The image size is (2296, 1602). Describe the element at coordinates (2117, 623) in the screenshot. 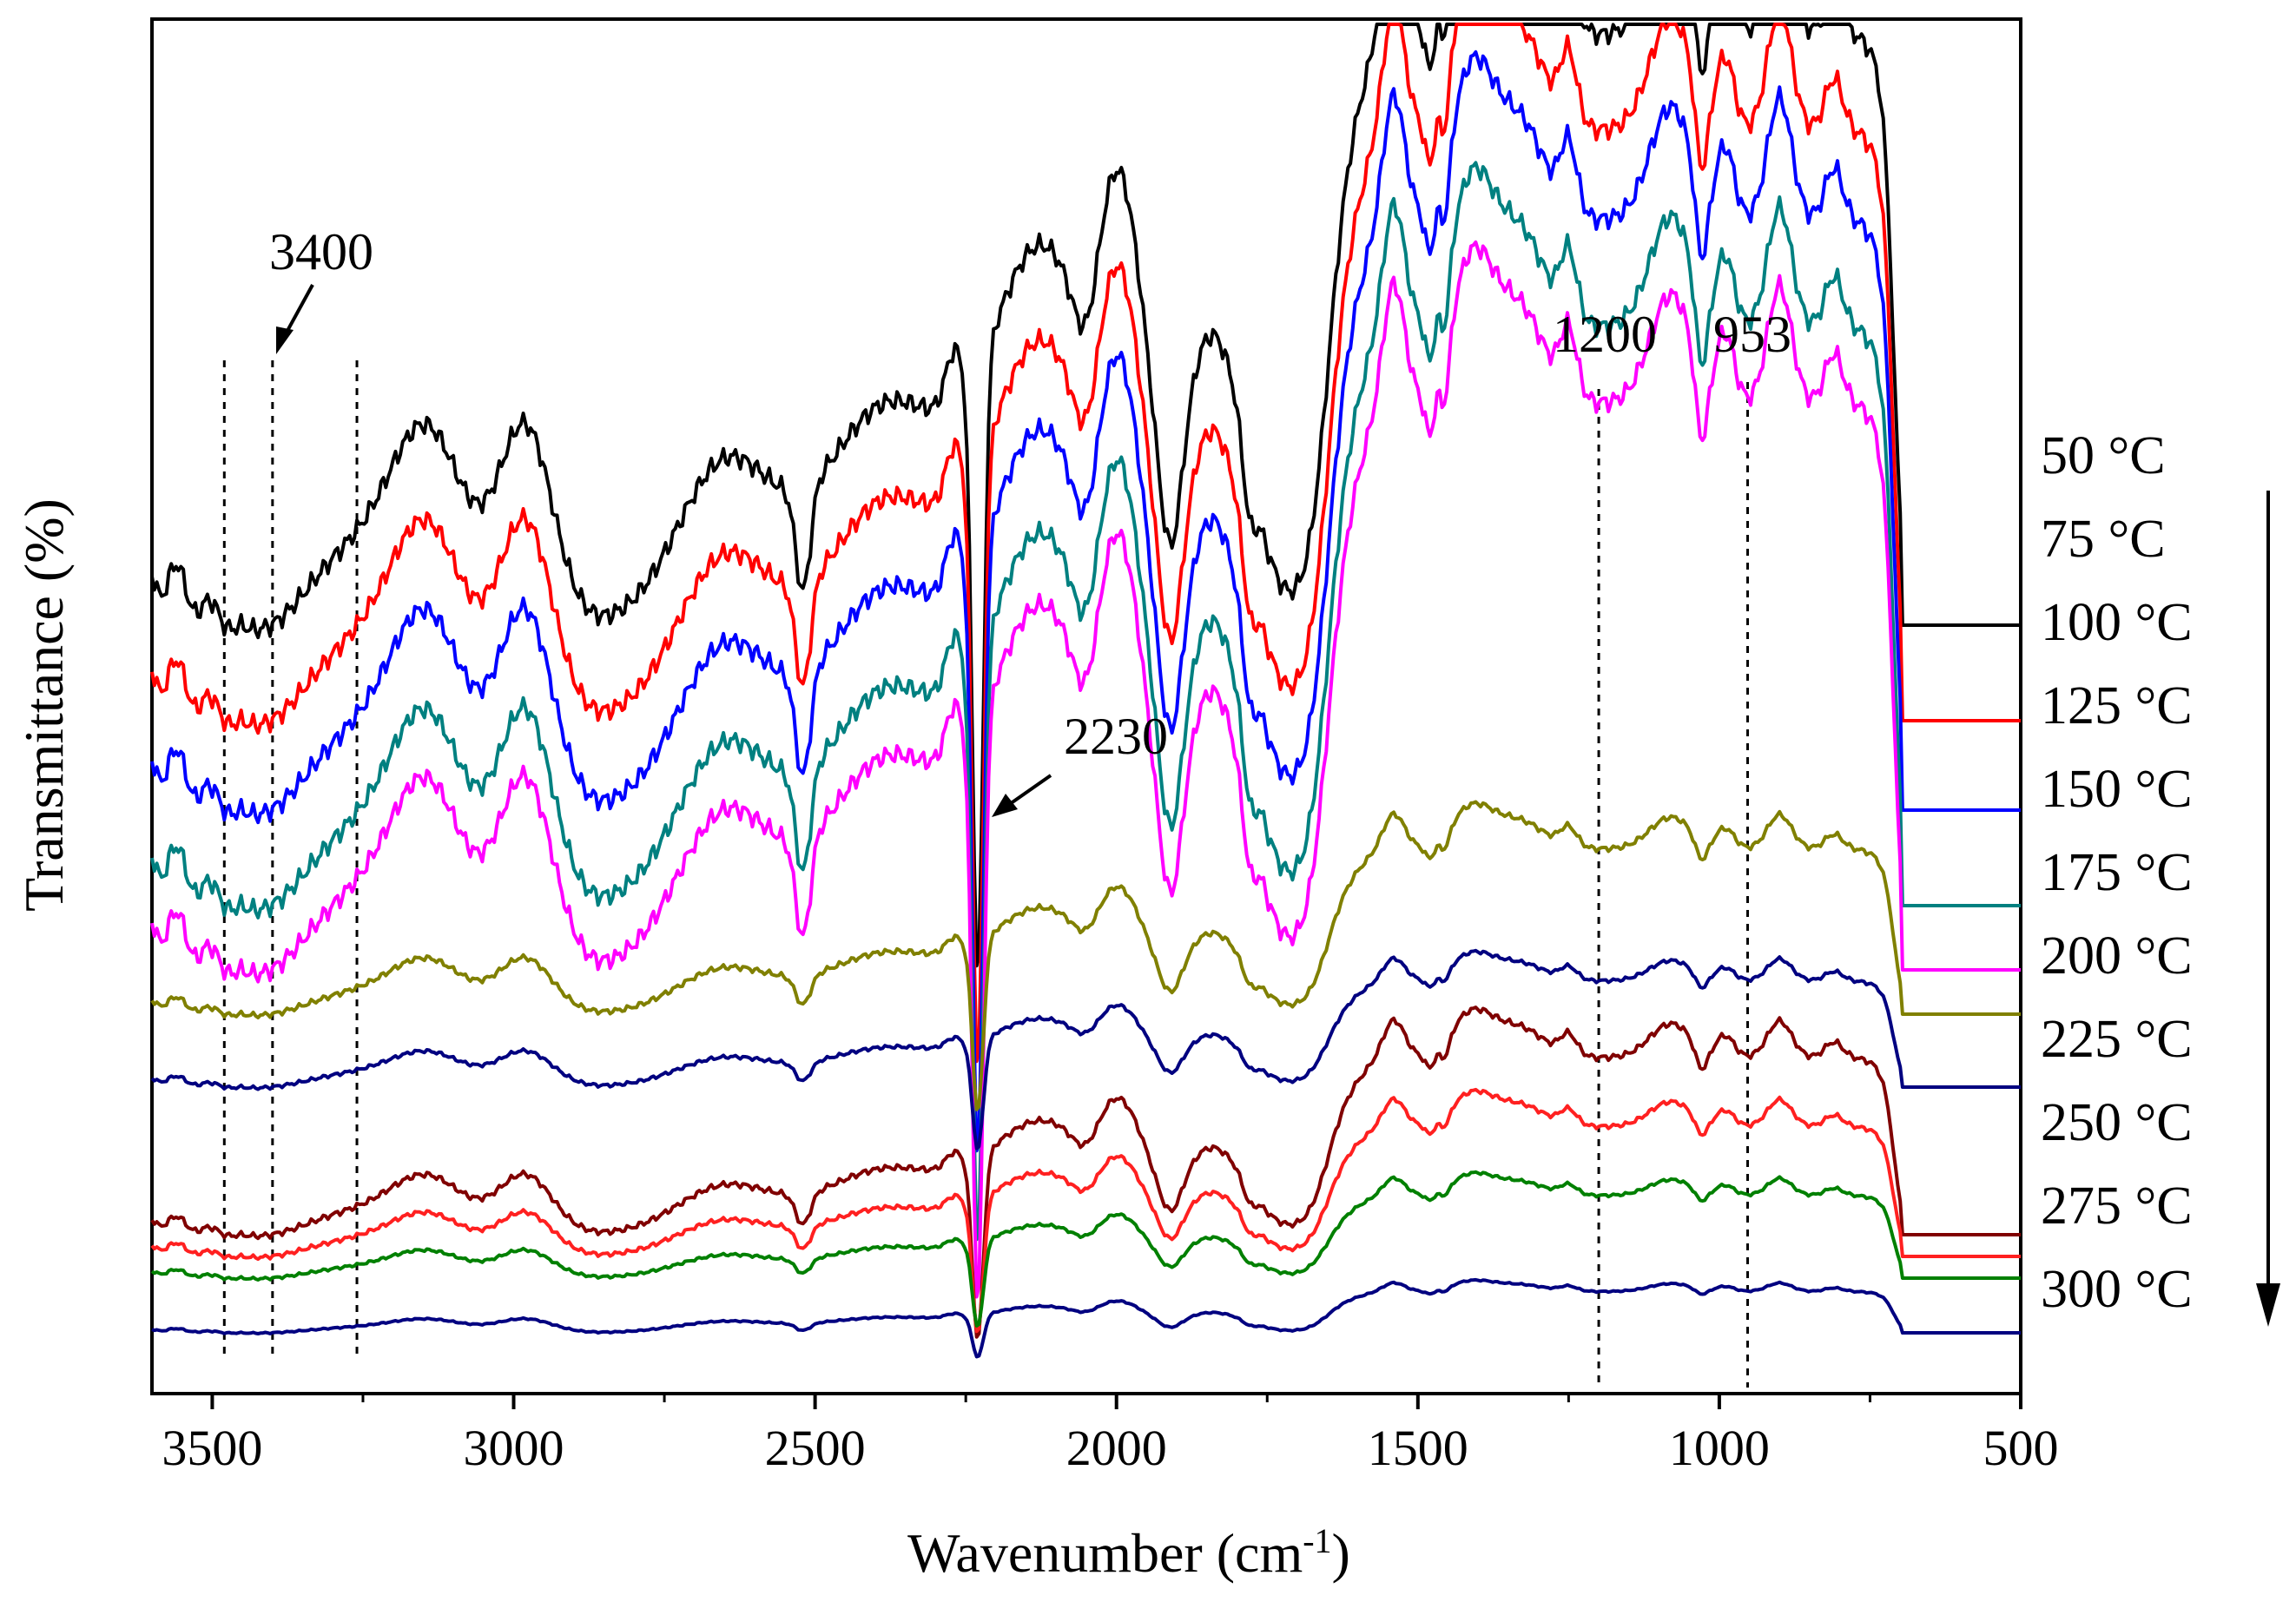

I see `legend-entry: 100 °C` at that location.